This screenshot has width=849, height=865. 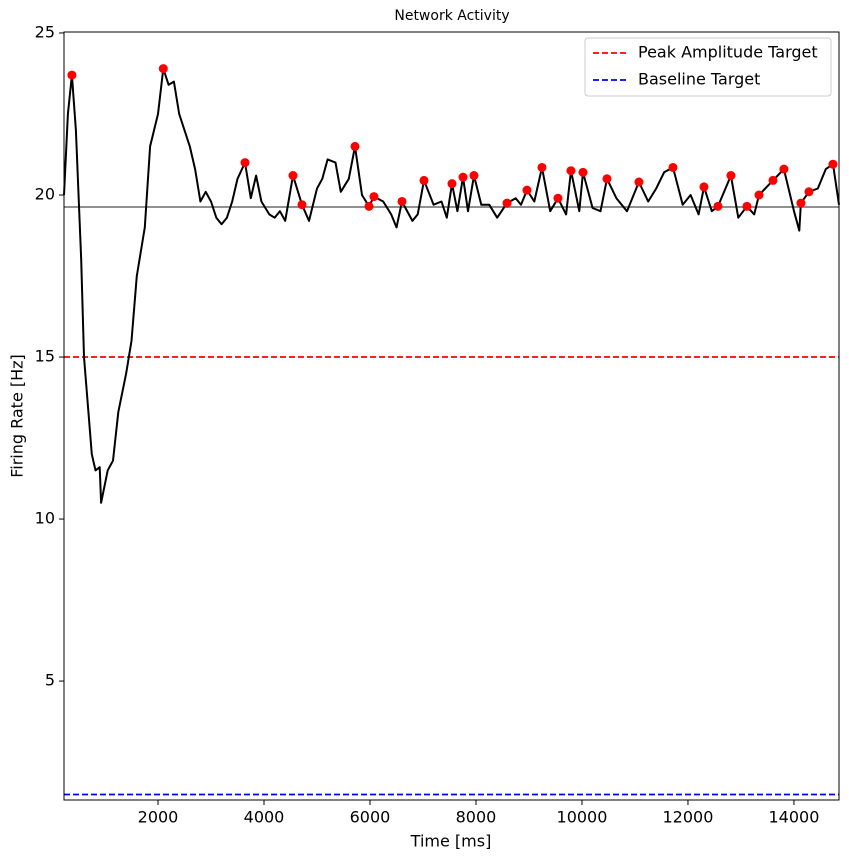 I want to click on legend-label: Baseline Target, so click(x=699, y=79).